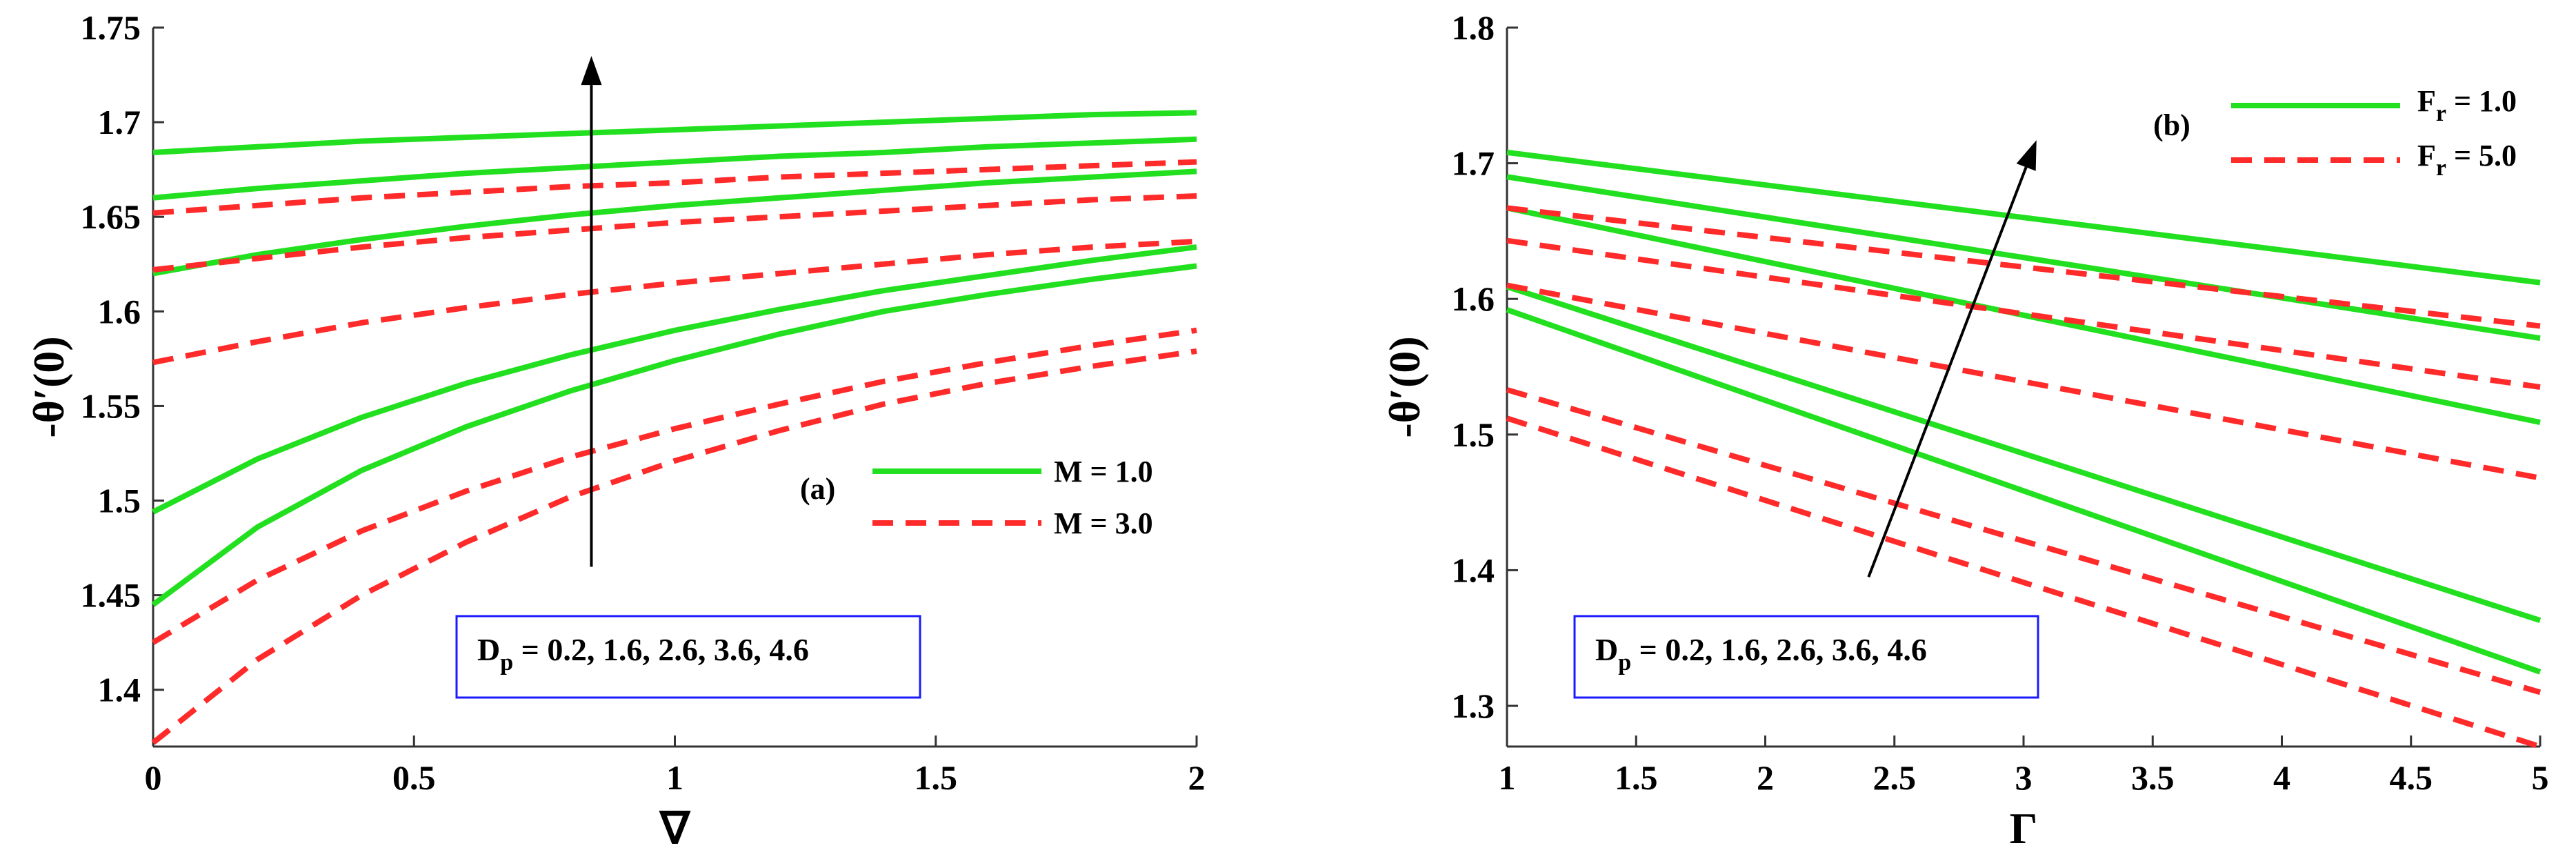 This screenshot has width=2576, height=859. Describe the element at coordinates (2024, 829) in the screenshot. I see `x-axis-label: Γ` at that location.